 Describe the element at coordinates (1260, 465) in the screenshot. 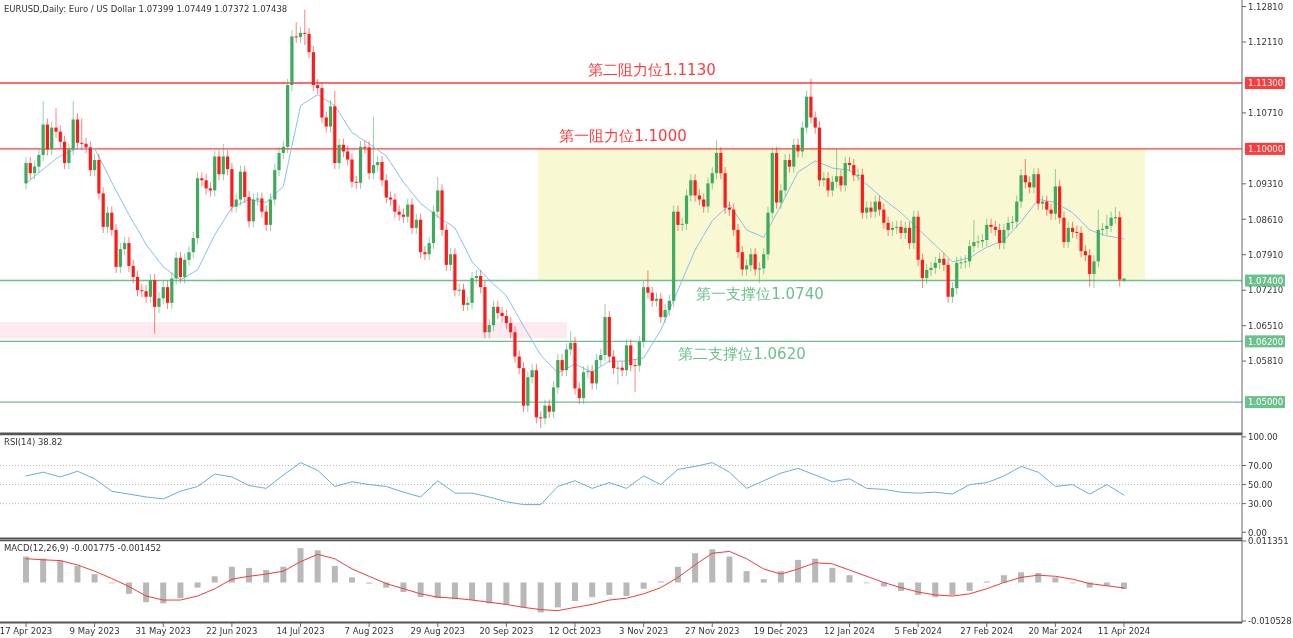

I see `y-tick-label: 70.00` at that location.